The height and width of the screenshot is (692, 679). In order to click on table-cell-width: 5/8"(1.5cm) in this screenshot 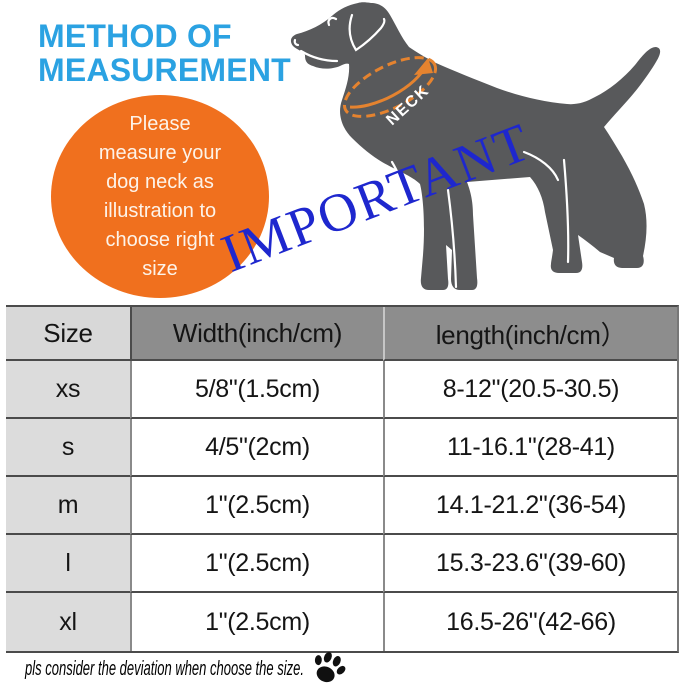, I will do `click(256, 390)`.